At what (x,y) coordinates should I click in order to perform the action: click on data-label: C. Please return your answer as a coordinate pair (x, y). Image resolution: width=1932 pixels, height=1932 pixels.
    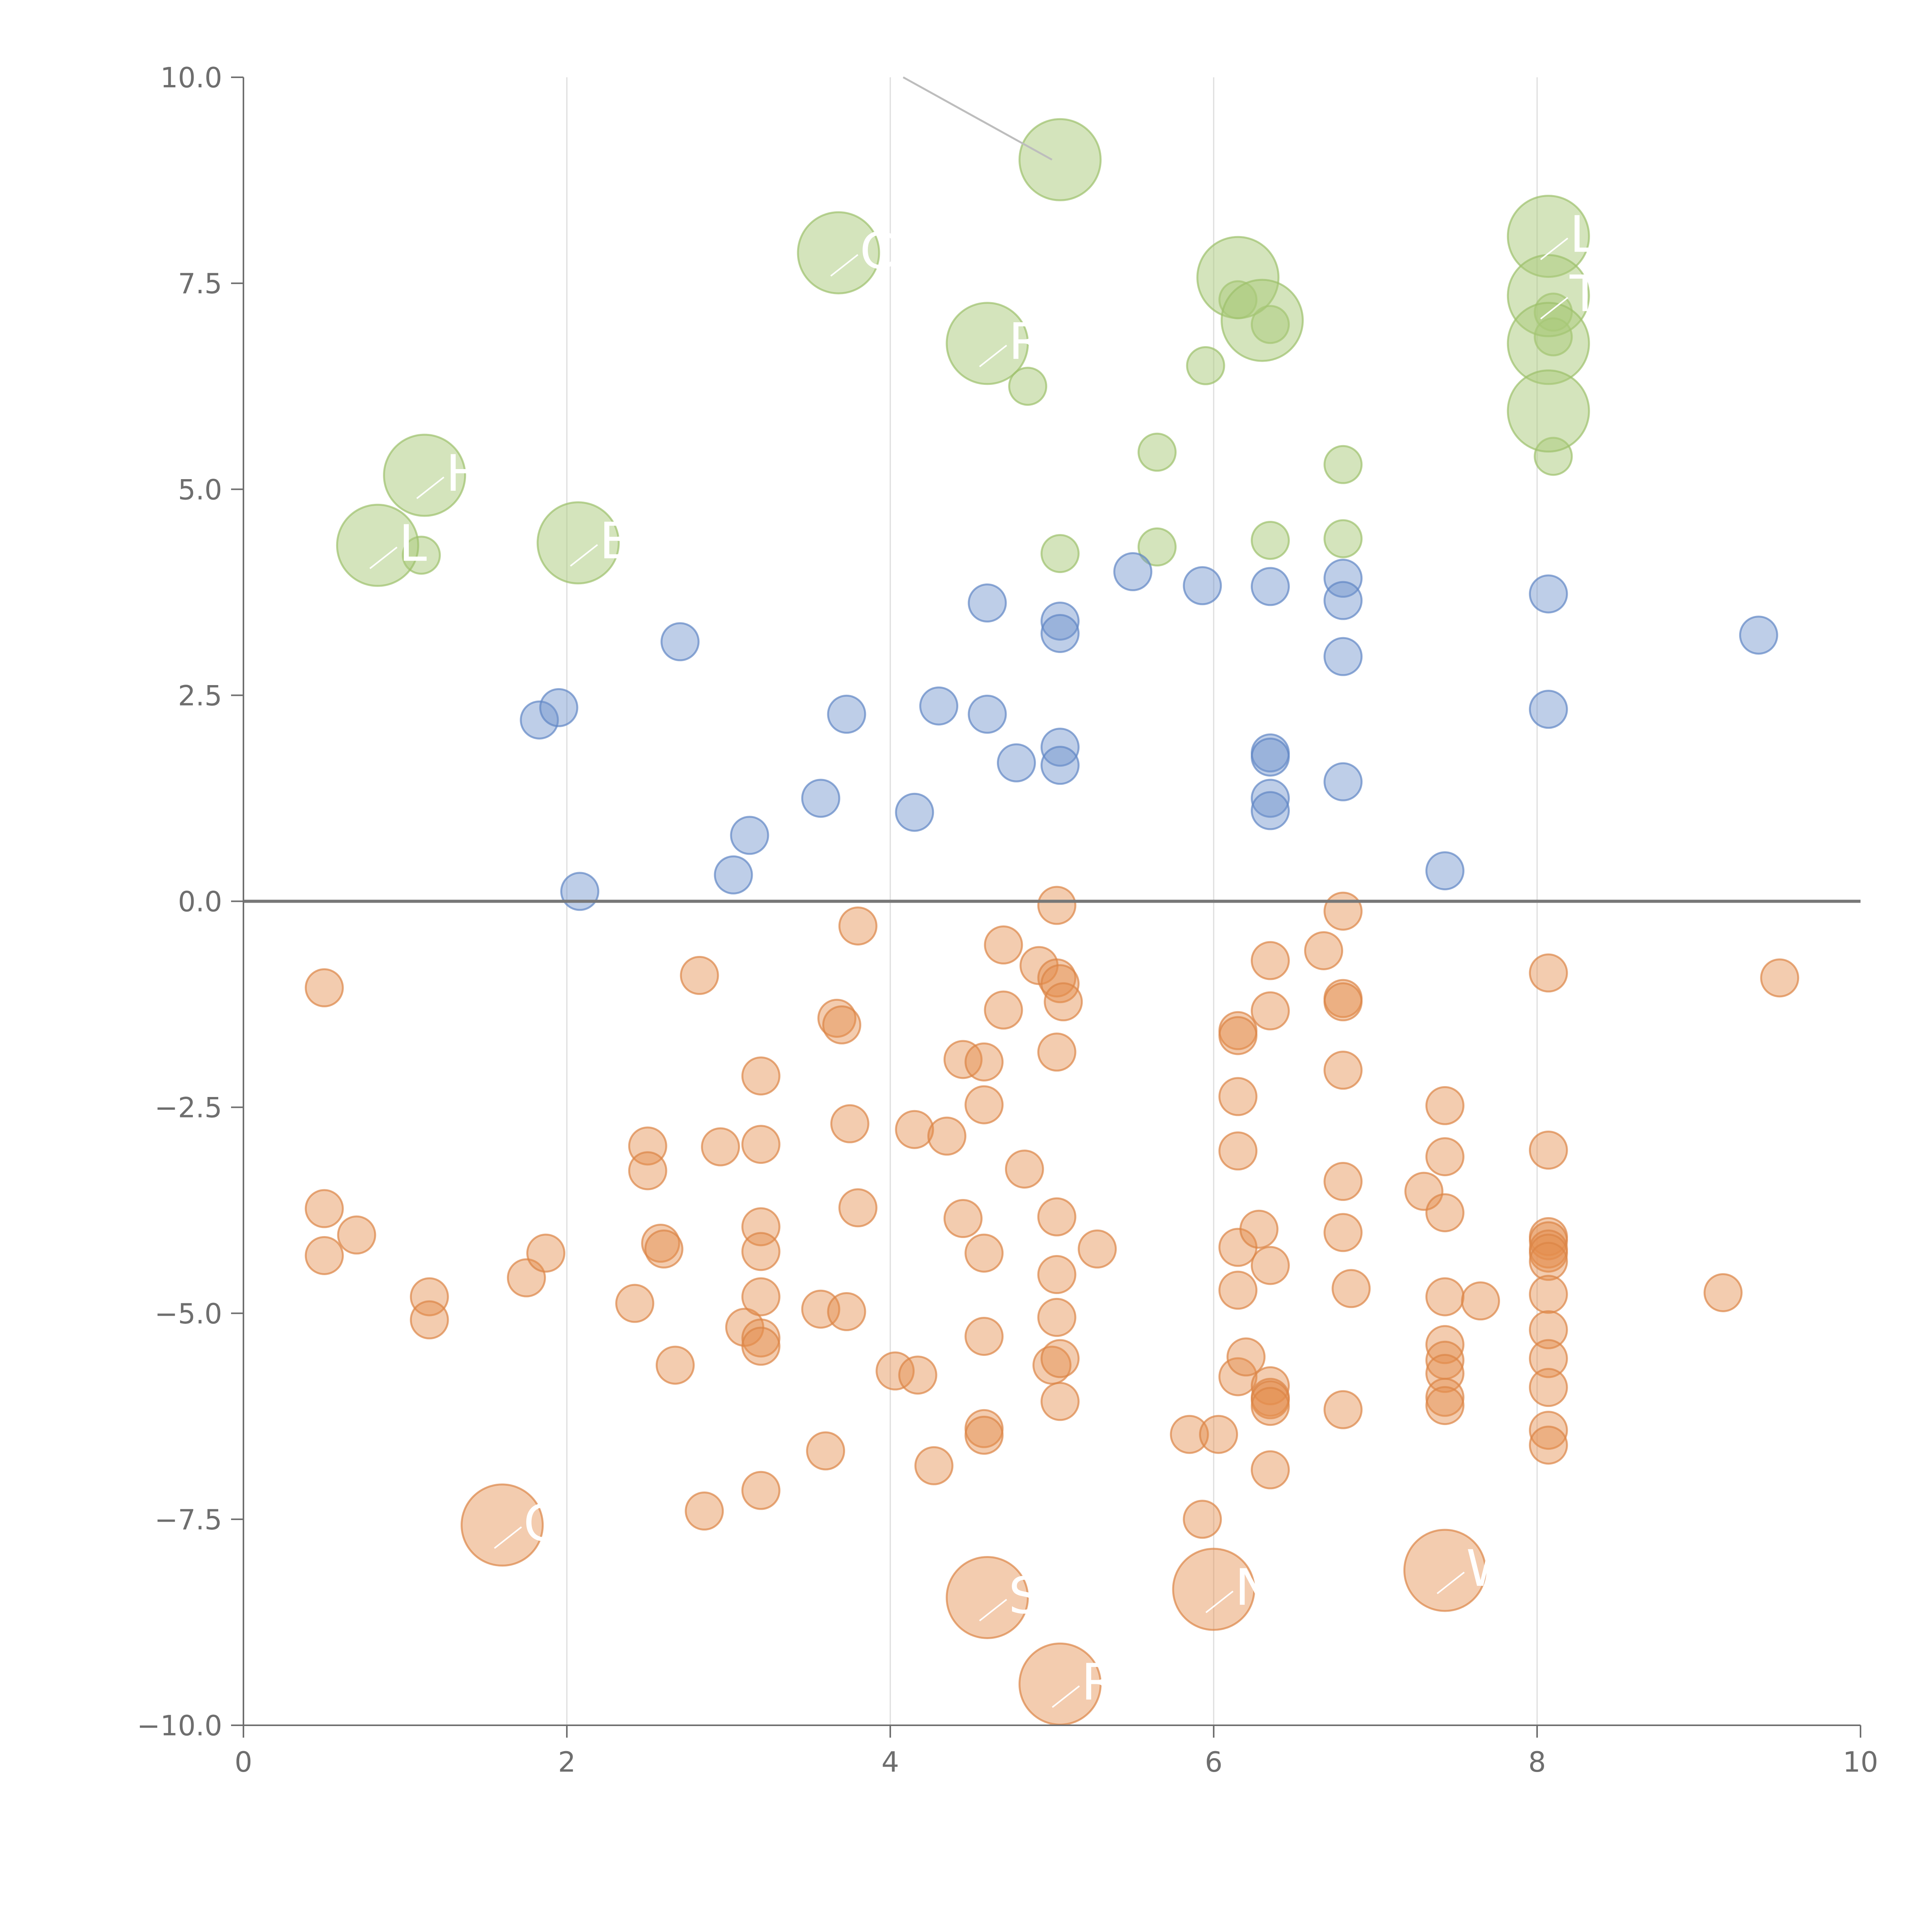
    Looking at the image, I should click on (878, 251).